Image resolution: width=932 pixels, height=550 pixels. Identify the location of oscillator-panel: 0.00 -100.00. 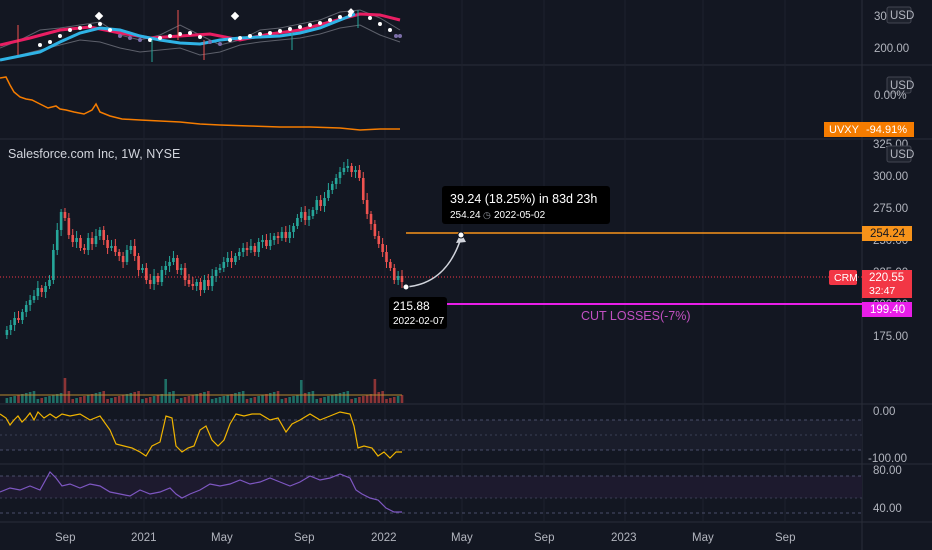
(453, 435).